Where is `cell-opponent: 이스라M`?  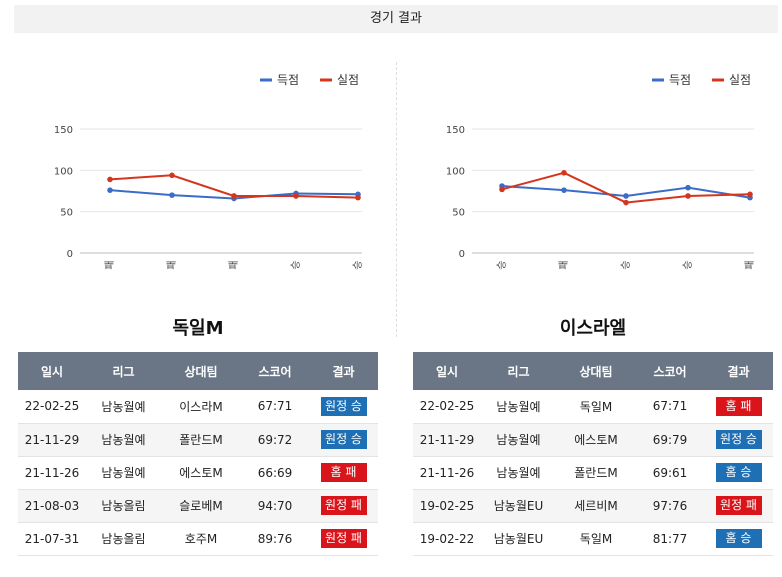 cell-opponent: 이스라M is located at coordinates (201, 407).